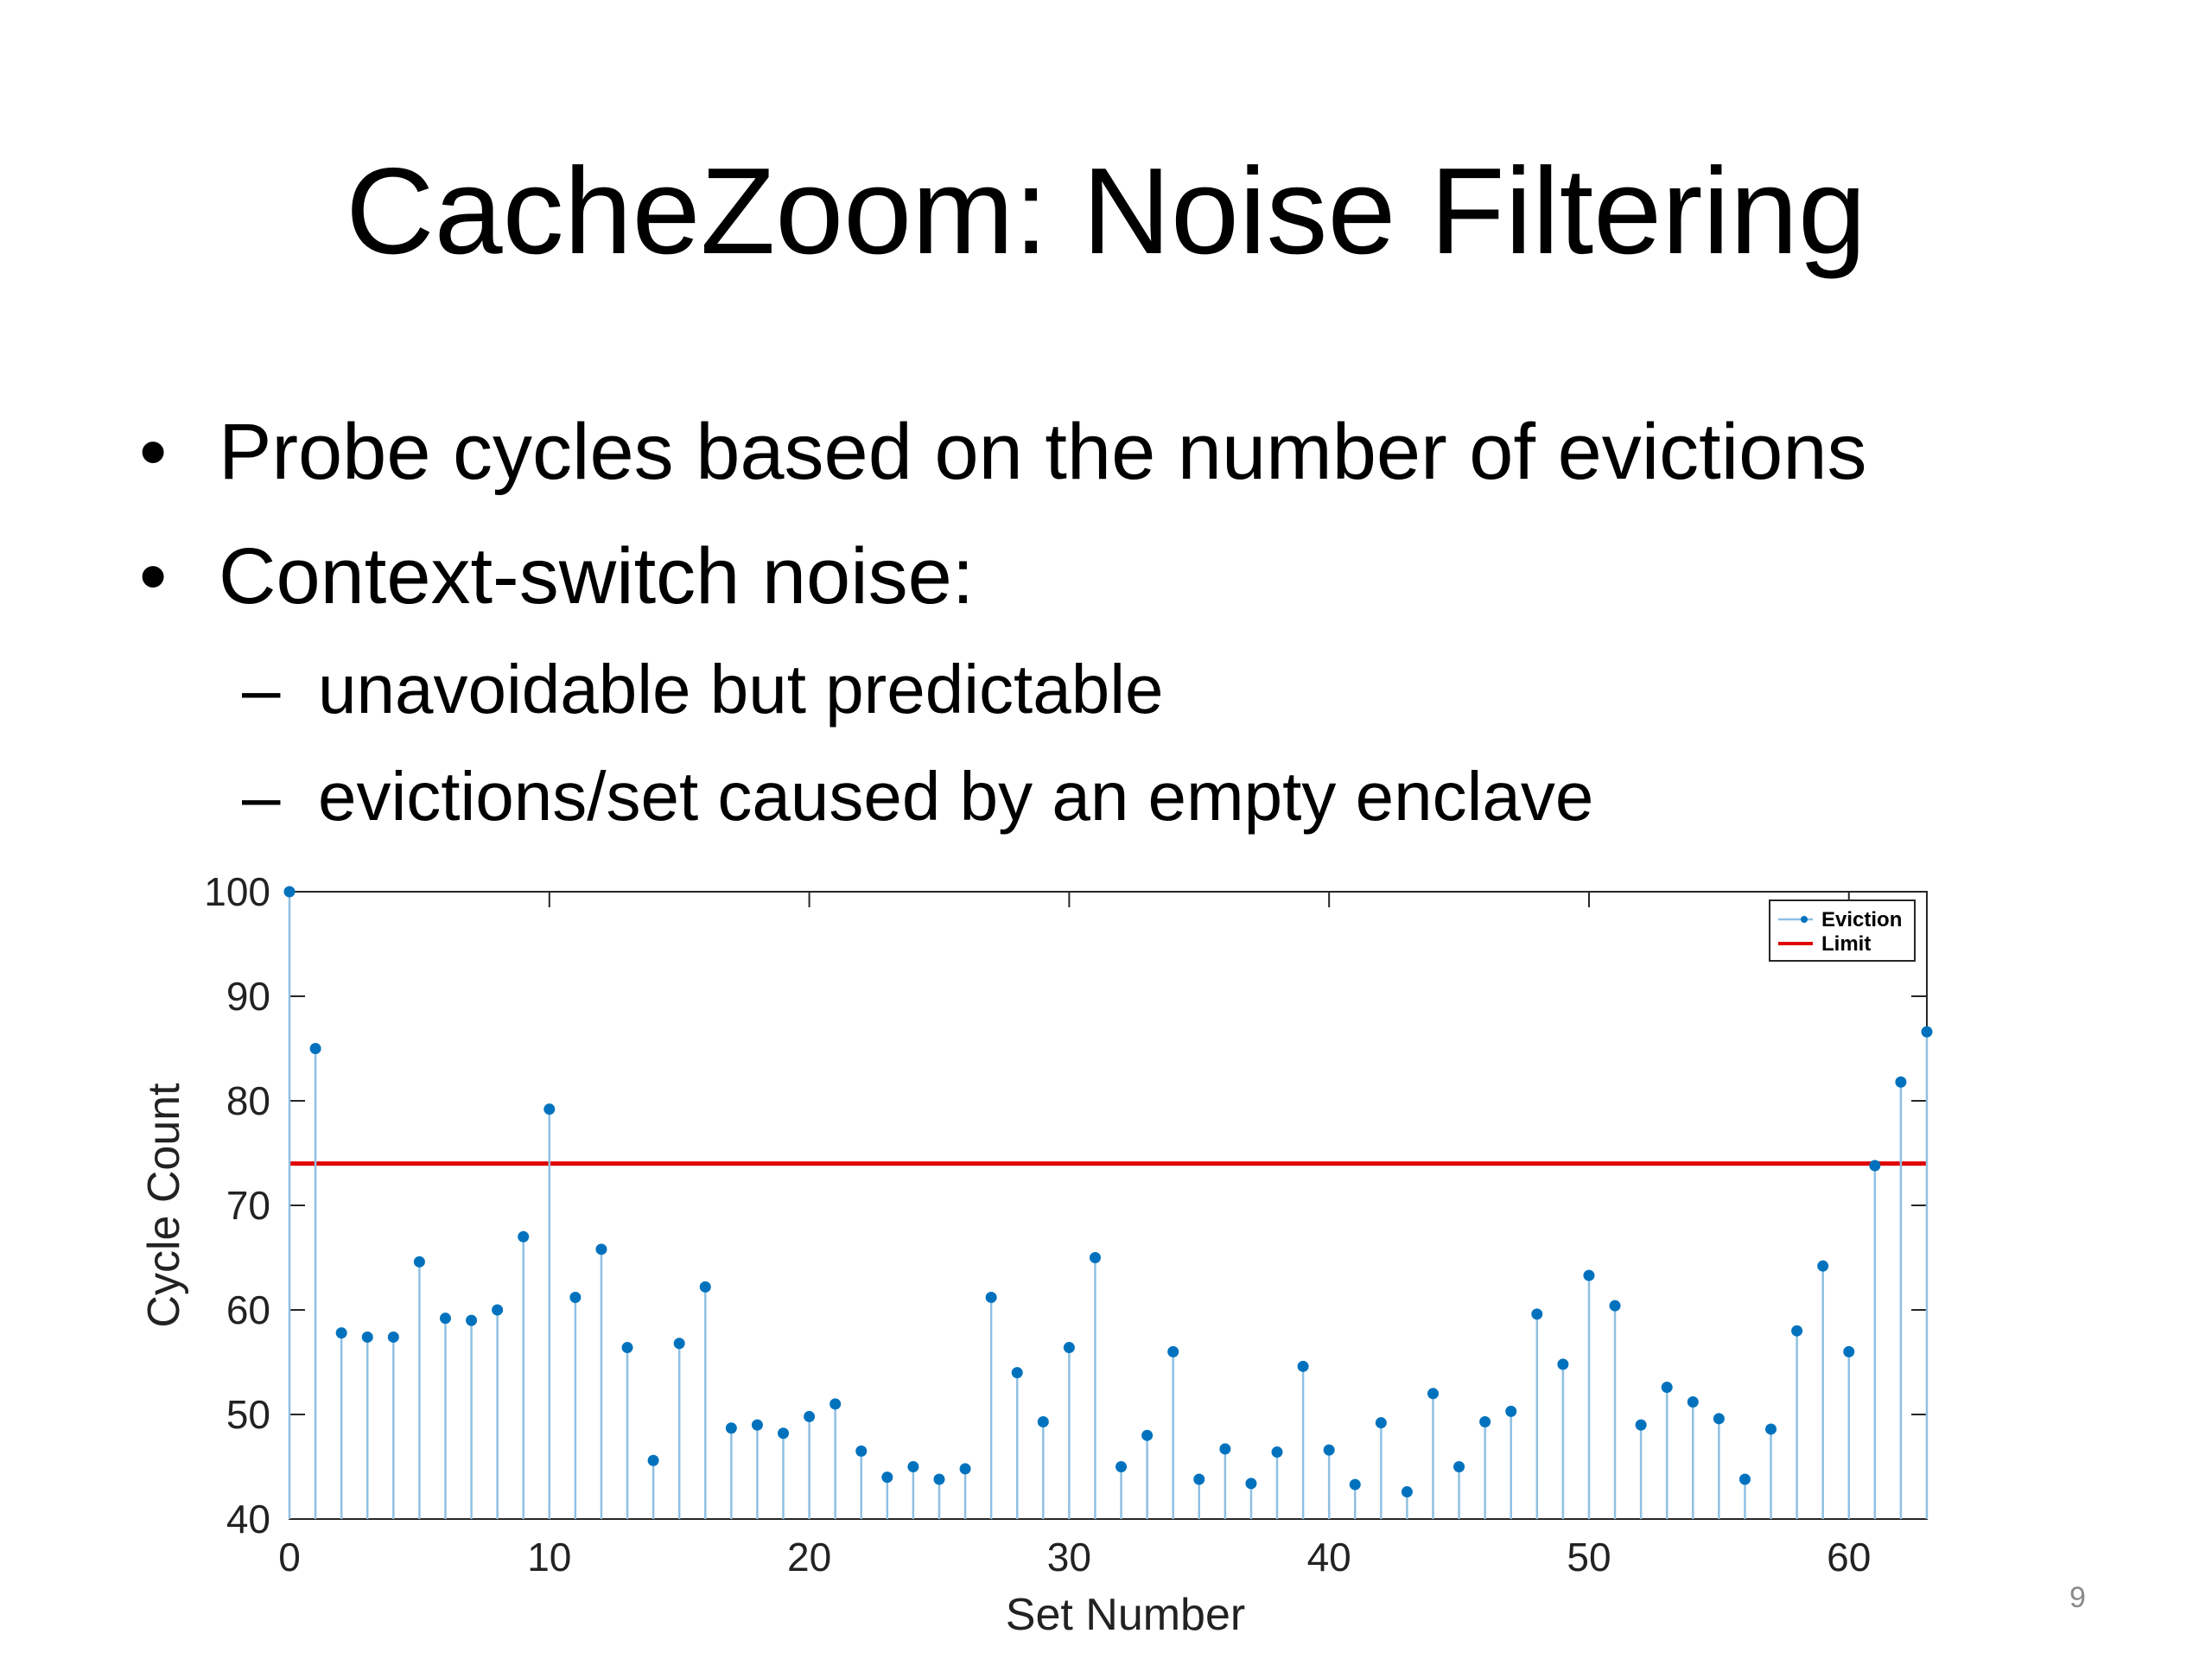 The width and height of the screenshot is (2212, 1659). What do you see at coordinates (1106, 211) in the screenshot?
I see `slide-title: CacheZoom: Noise Filtering` at bounding box center [1106, 211].